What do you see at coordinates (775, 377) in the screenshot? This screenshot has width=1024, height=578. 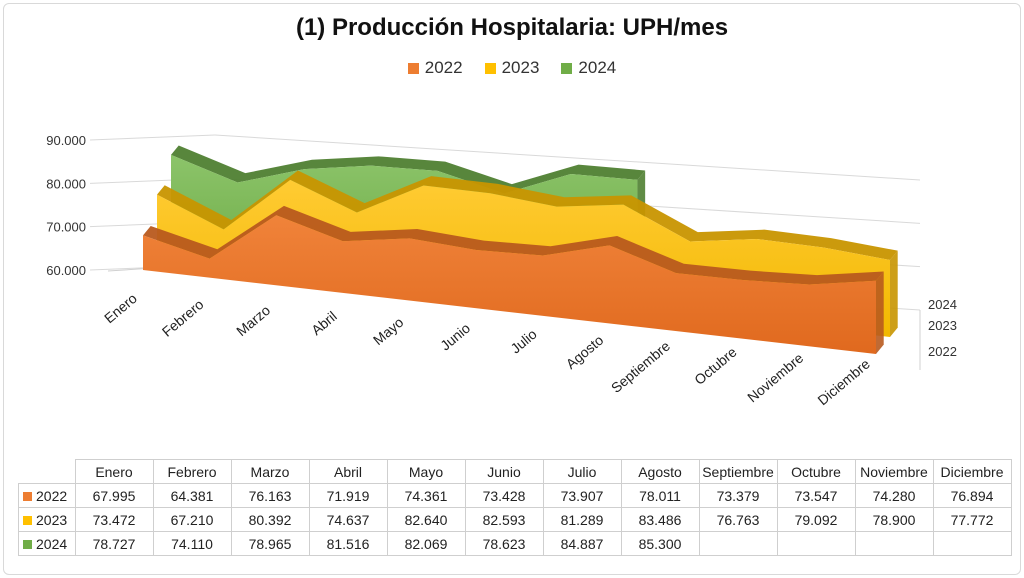 I see `x-tick-label: Noviembre` at bounding box center [775, 377].